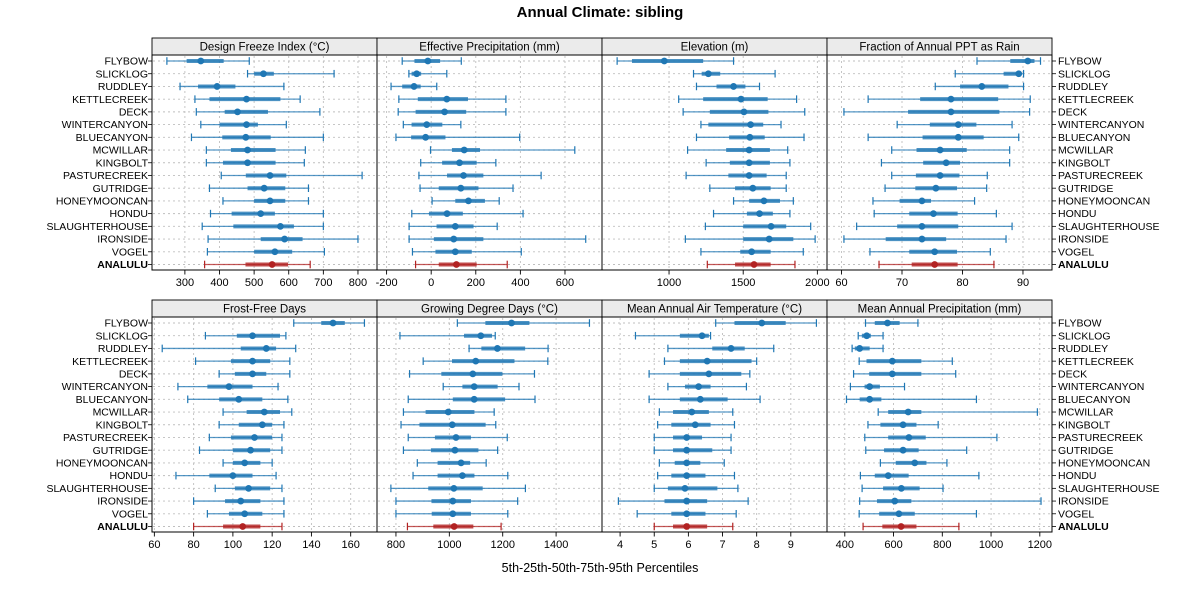 Image resolution: width=1200 pixels, height=600 pixels. I want to click on x-tick-label: 700, so click(323, 283).